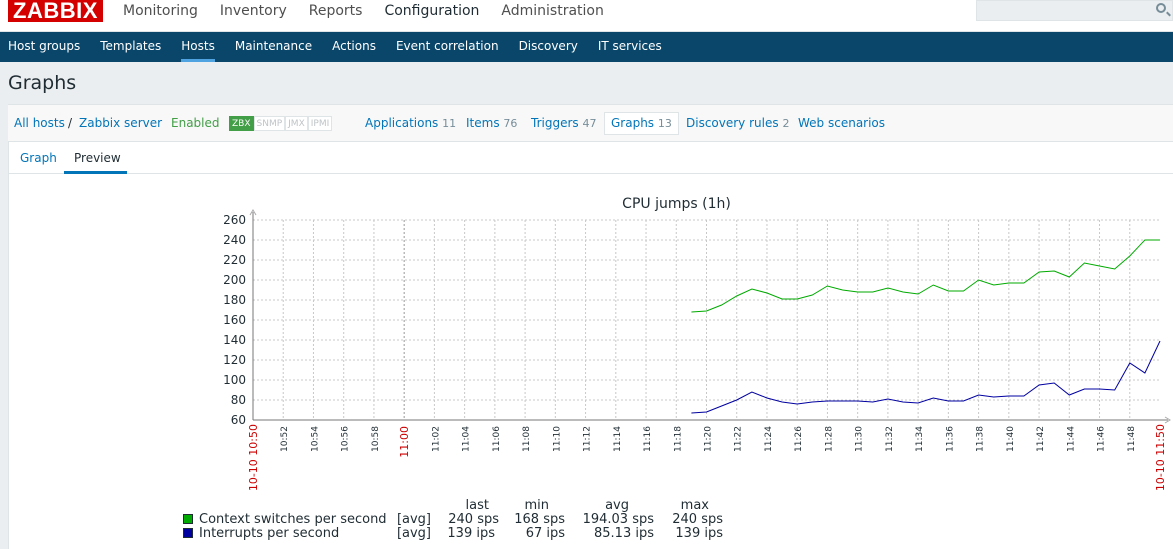  What do you see at coordinates (1011, 439) in the screenshot?
I see `x-tick-label: 11:40` at bounding box center [1011, 439].